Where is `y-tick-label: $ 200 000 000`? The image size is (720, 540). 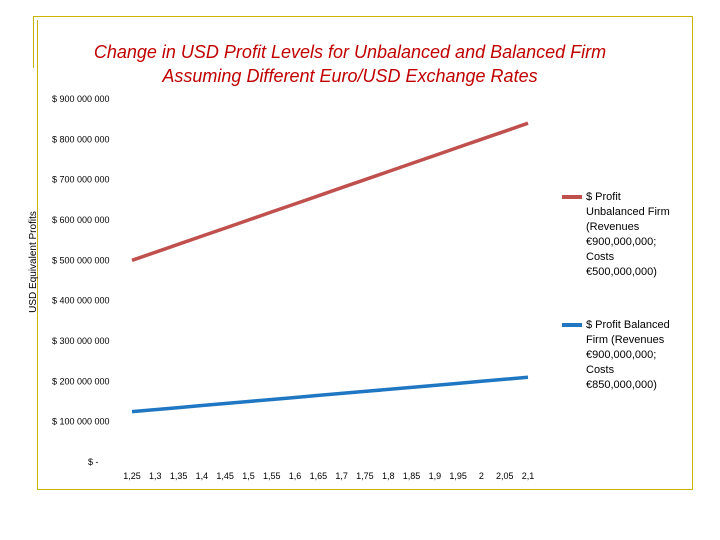 y-tick-label: $ 200 000 000 is located at coordinates (81, 381).